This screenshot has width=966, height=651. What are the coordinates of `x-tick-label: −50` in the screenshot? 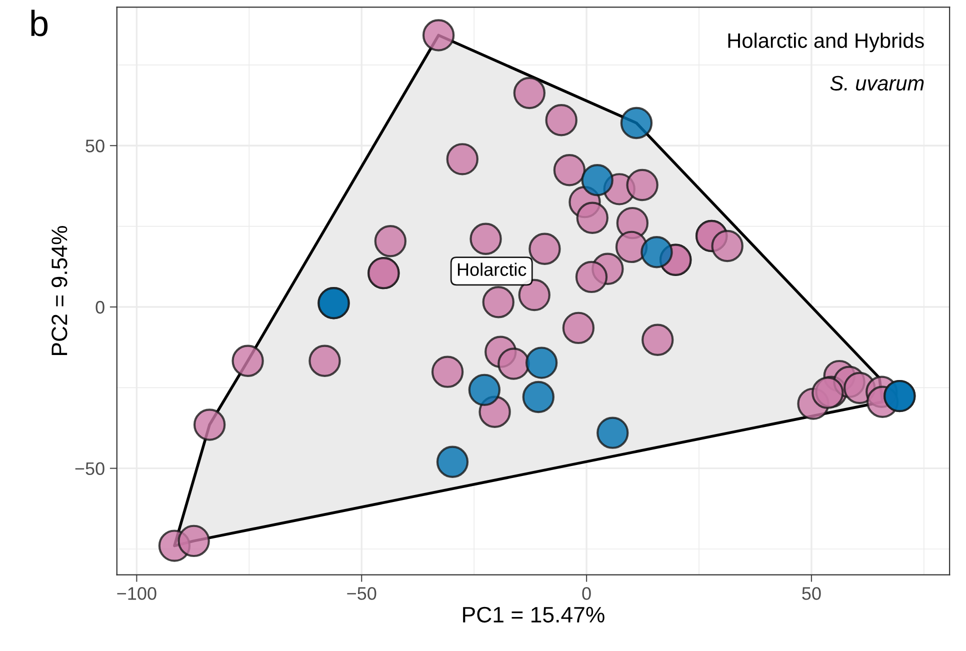 It's located at (361, 593).